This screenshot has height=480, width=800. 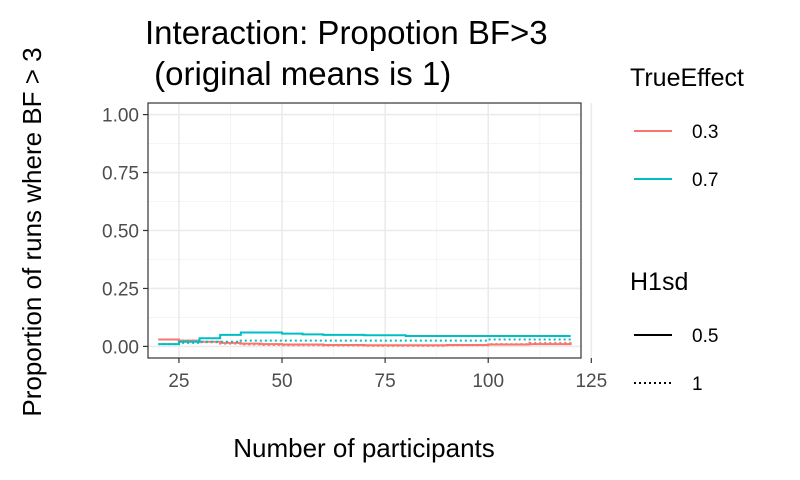 I want to click on legend-label-trueeffect-0.7: 0.7, so click(x=705, y=180).